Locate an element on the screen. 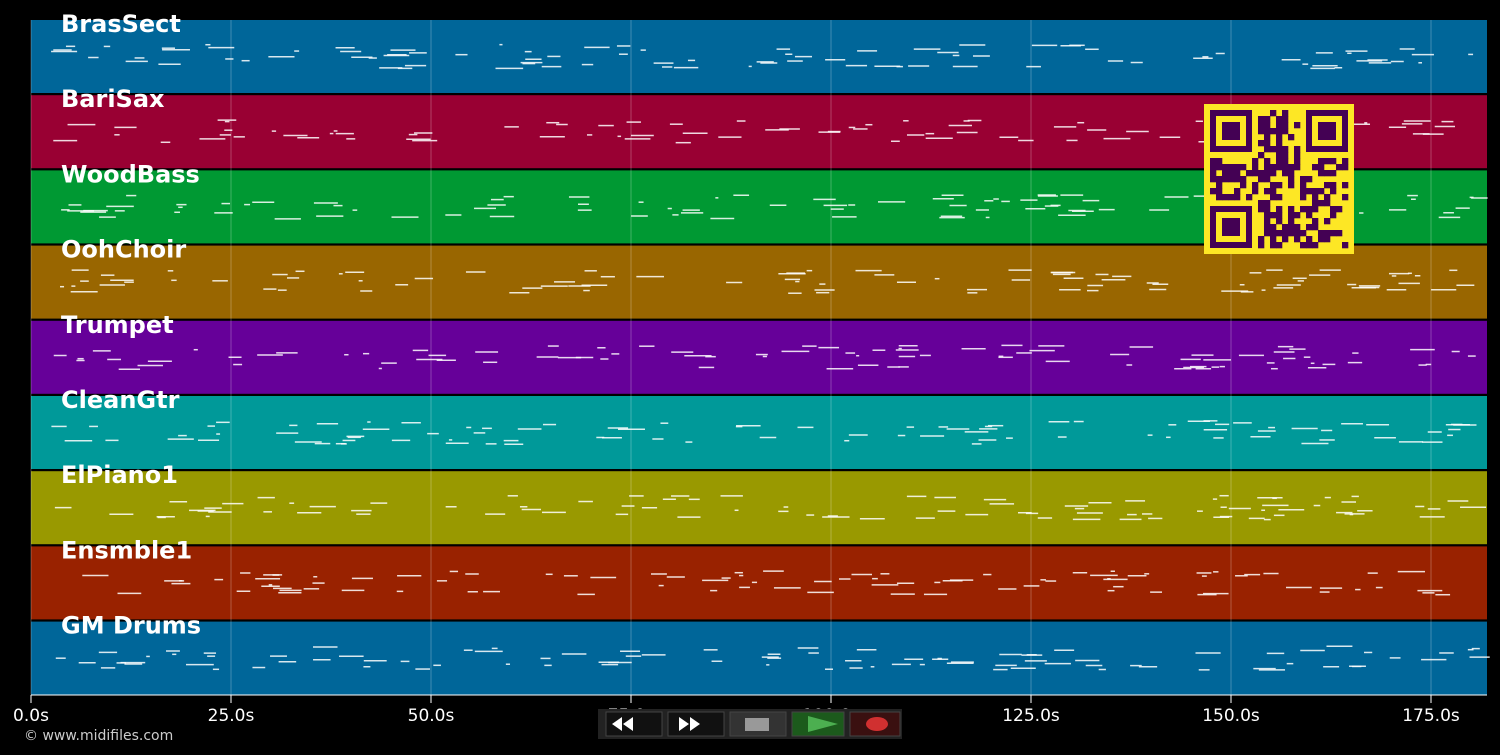  play-icon is located at coordinates (823, 724).